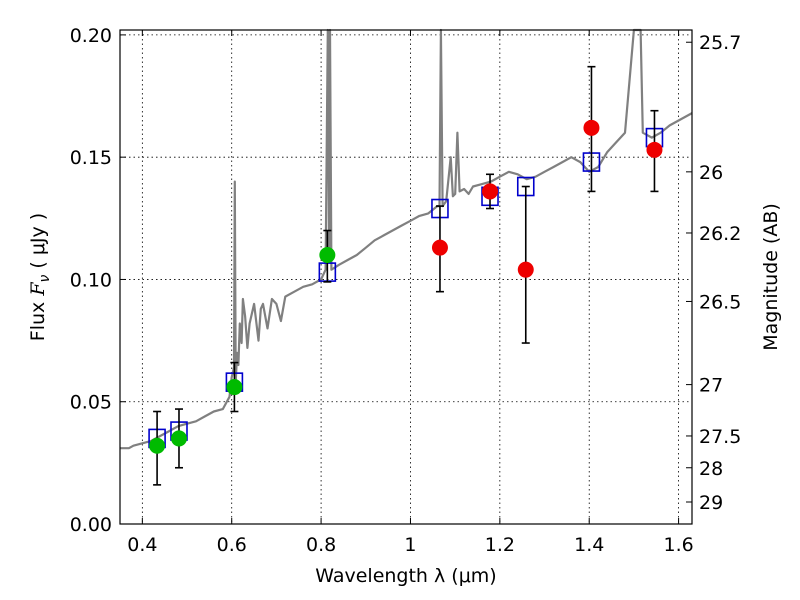 This screenshot has width=800, height=600. What do you see at coordinates (45, 278) in the screenshot?
I see `y-axis-label-sub: ν` at bounding box center [45, 278].